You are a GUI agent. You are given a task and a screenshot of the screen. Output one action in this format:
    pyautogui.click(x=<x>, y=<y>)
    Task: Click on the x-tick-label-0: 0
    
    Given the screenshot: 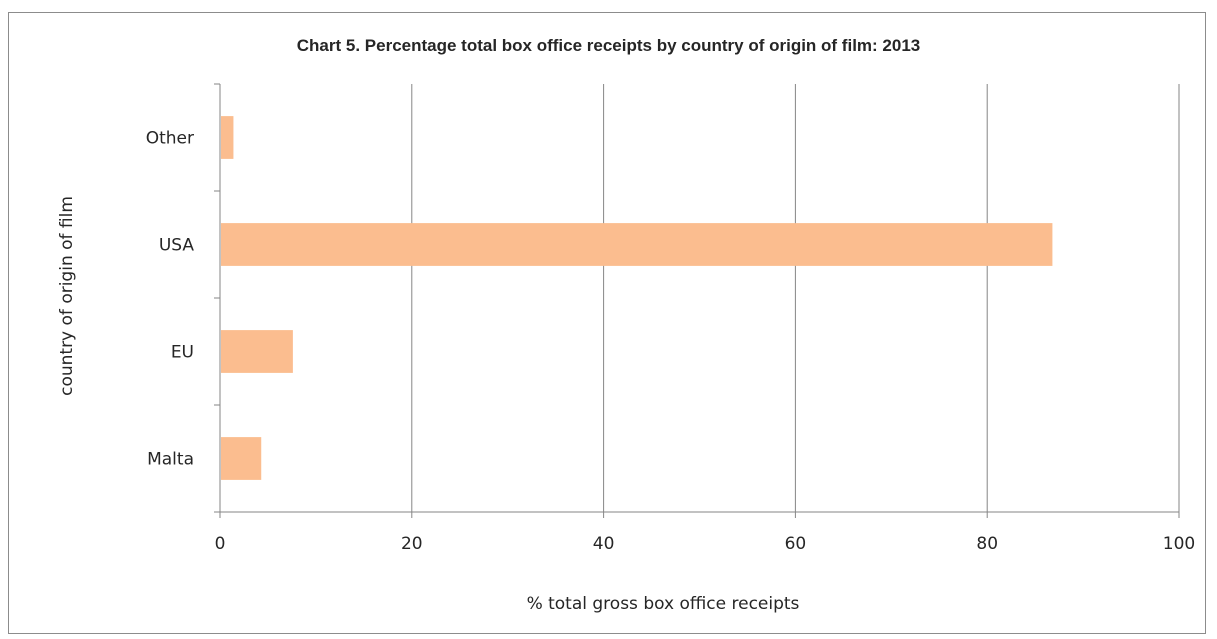 What is the action you would take?
    pyautogui.click(x=220, y=544)
    